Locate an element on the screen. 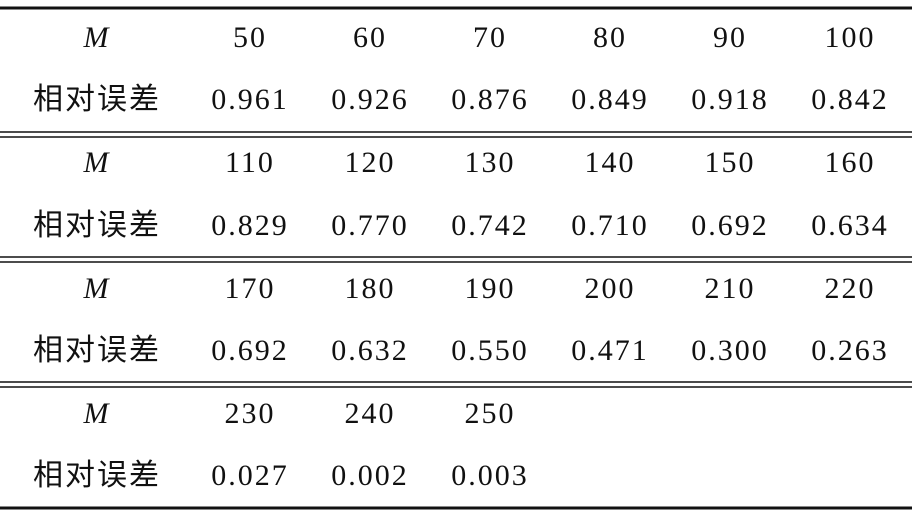 Image resolution: width=912 pixels, height=512 pixels. cell: 0.027 is located at coordinates (250, 475).